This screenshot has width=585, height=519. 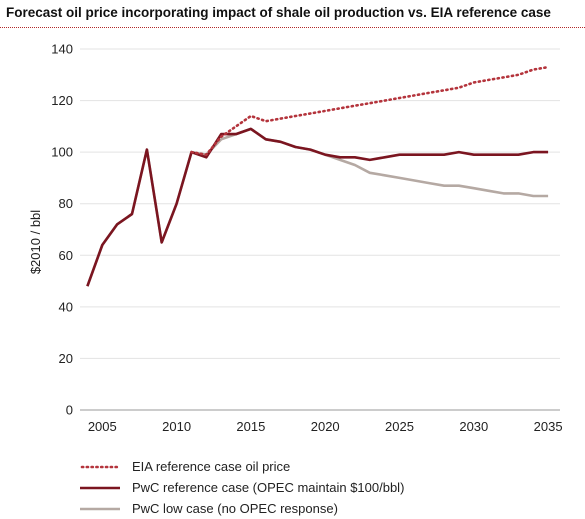 What do you see at coordinates (100, 466) in the screenshot?
I see `legend-swatch-eia` at bounding box center [100, 466].